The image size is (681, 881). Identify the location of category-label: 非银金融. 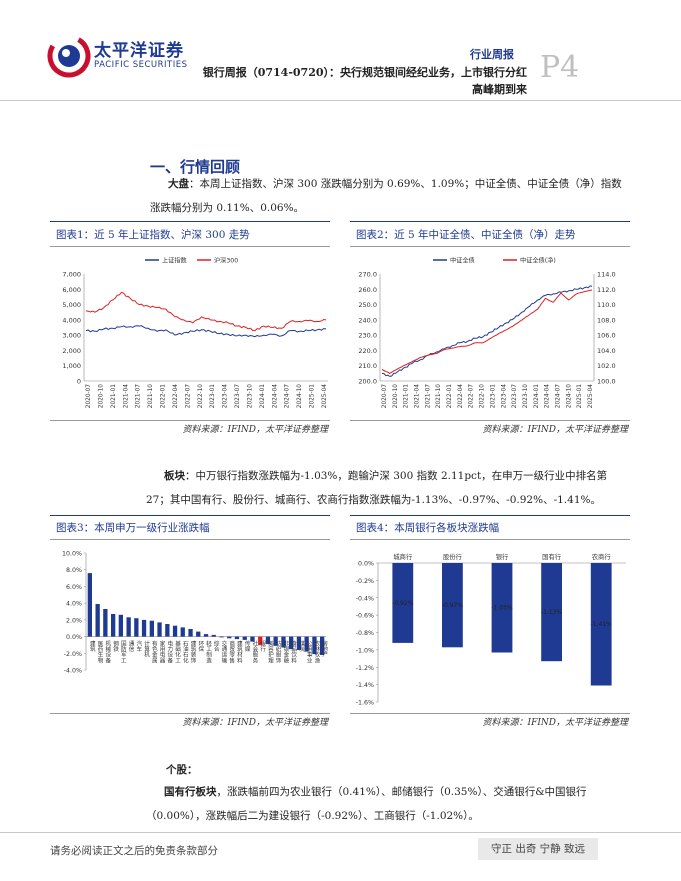
(285, 651).